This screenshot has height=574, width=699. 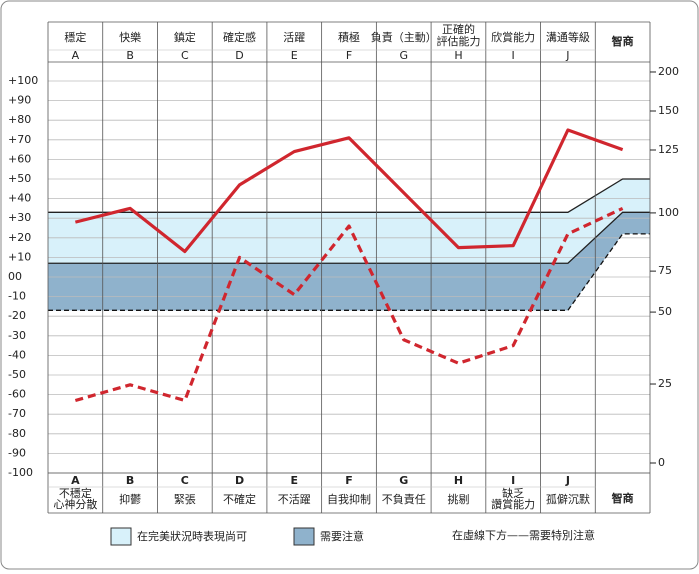 What do you see at coordinates (568, 499) in the screenshot?
I see `column-low-label: 孤僻沉默` at bounding box center [568, 499].